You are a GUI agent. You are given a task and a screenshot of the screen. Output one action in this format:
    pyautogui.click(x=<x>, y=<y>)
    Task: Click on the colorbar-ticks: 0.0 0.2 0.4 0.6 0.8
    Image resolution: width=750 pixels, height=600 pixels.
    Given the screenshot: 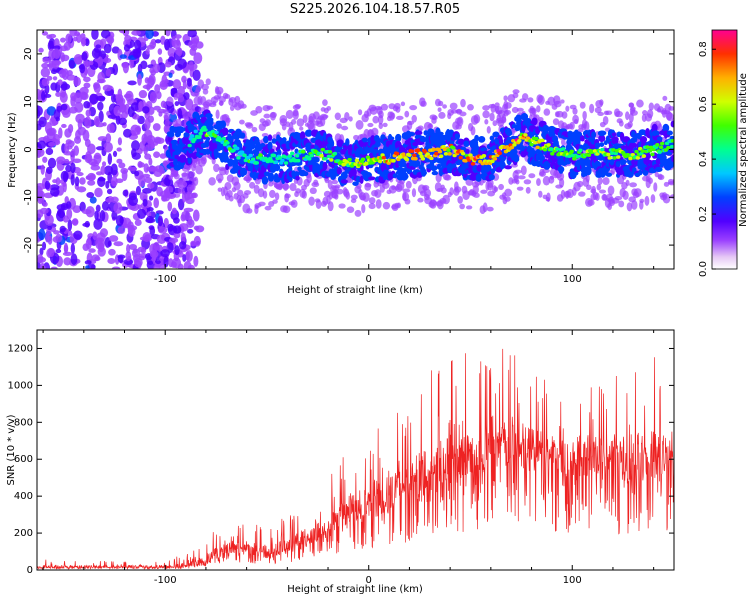 What is the action you would take?
    pyautogui.click(x=707, y=159)
    